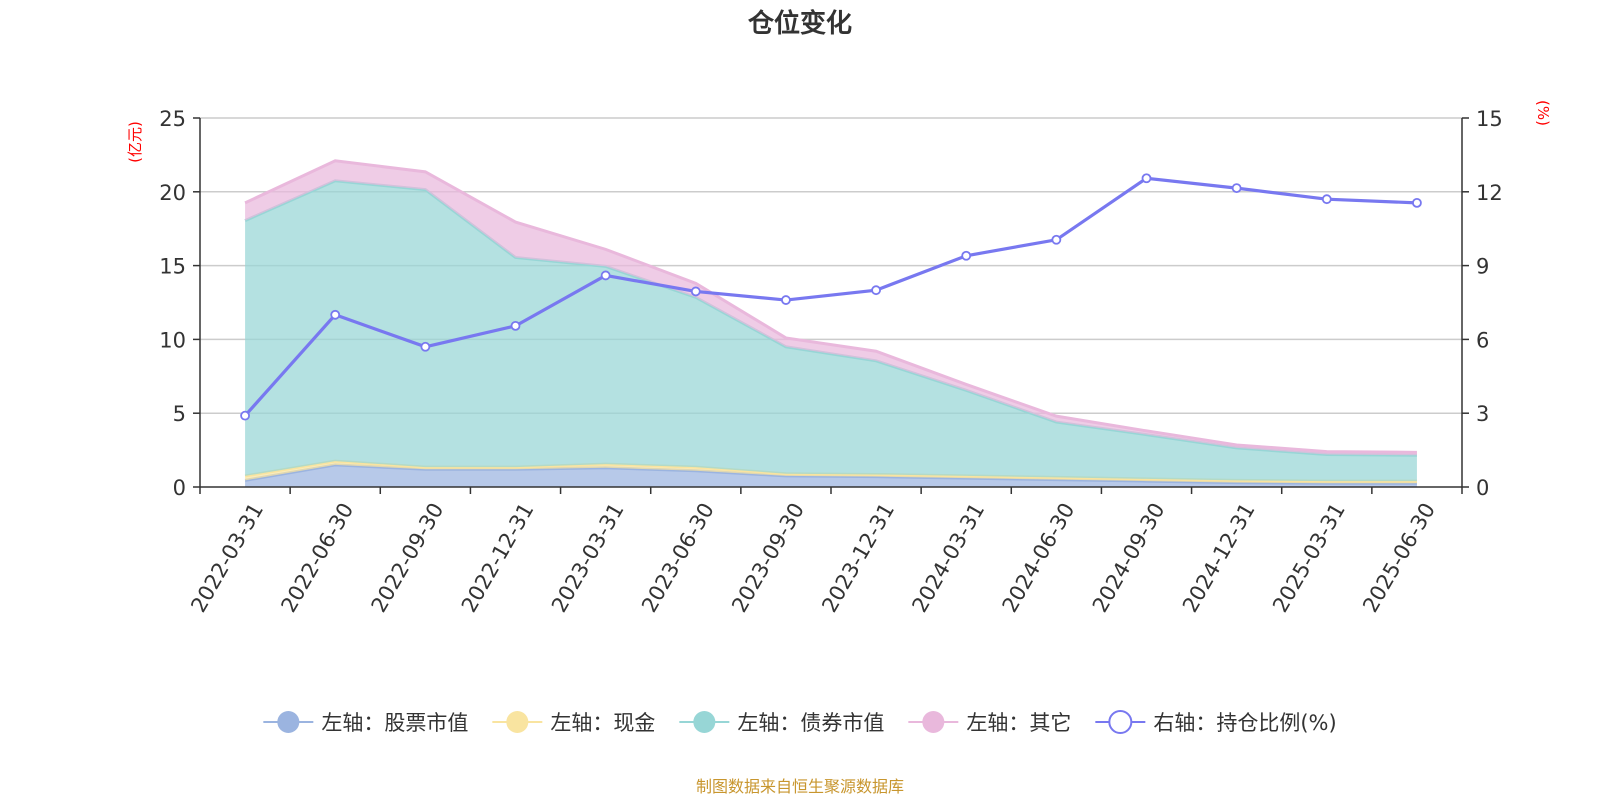 The image size is (1600, 800). I want to click on left-axis-tick-label: 10, so click(172, 340).